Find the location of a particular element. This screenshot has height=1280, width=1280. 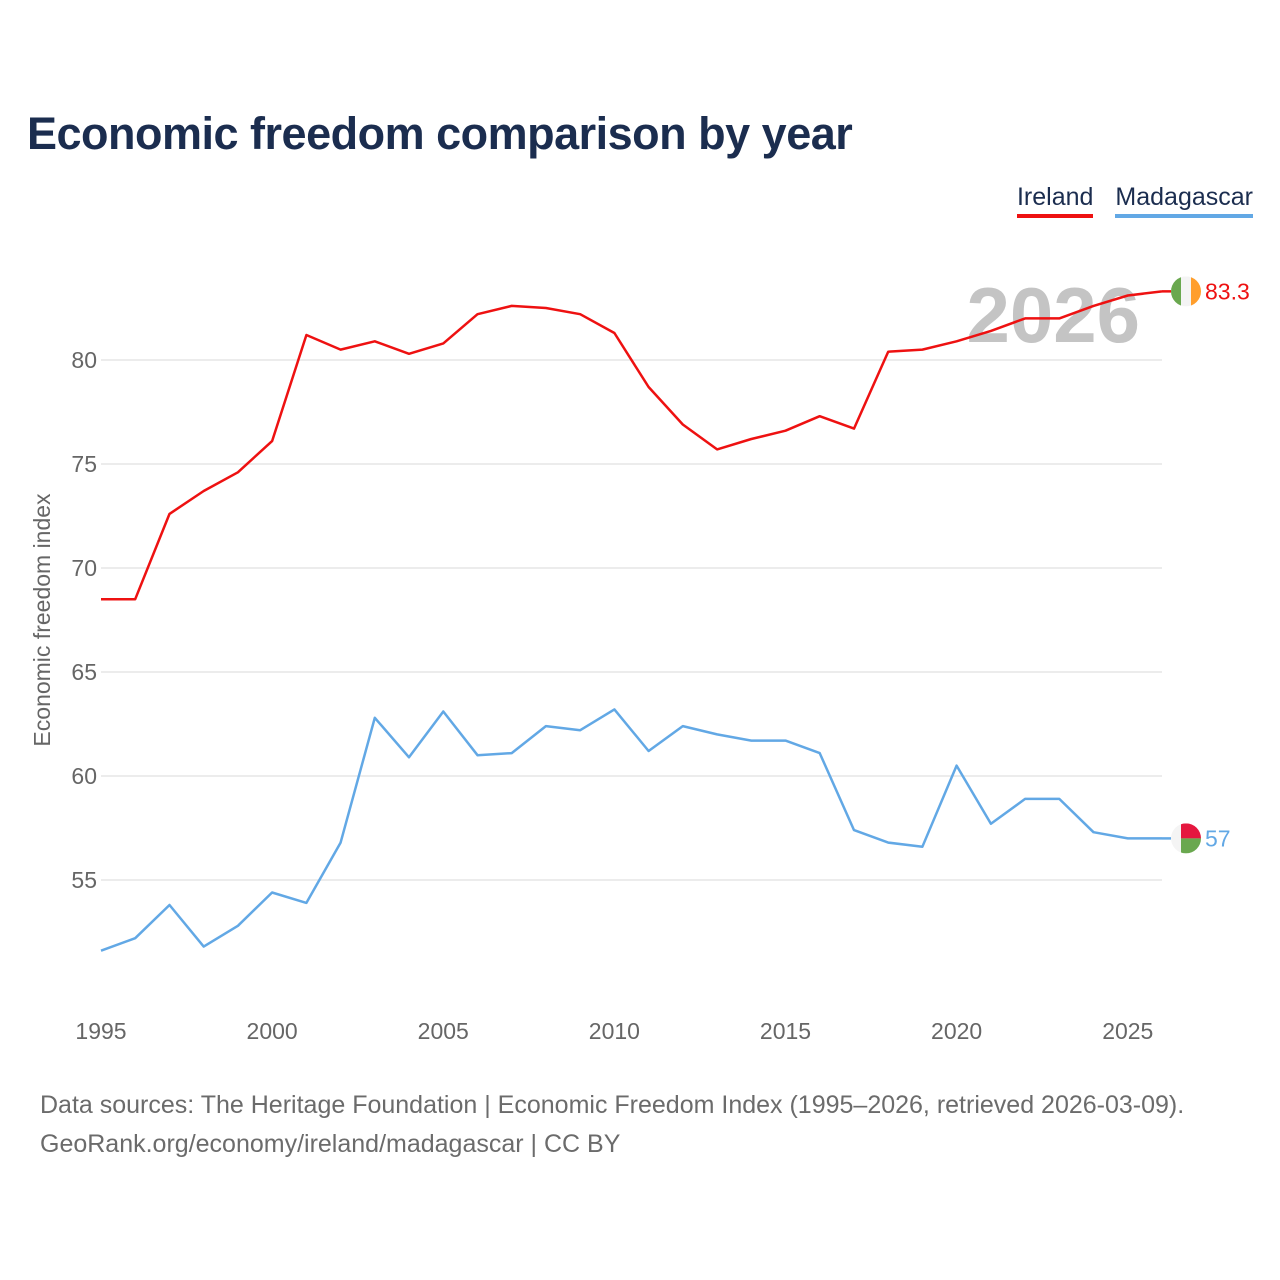

madagascar-flag-icon is located at coordinates (1186, 838).